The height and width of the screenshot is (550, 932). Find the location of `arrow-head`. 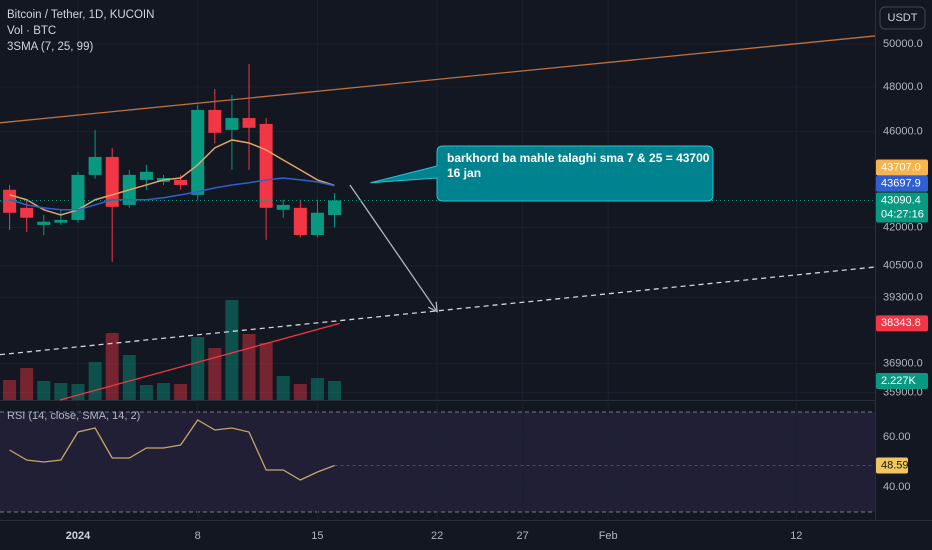

arrow-head is located at coordinates (432, 307).